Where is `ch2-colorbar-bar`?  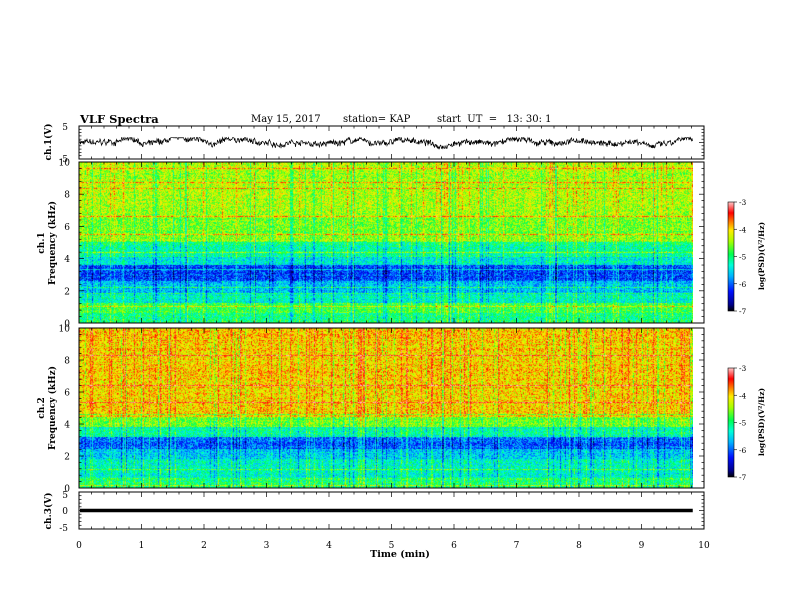
ch2-colorbar-bar is located at coordinates (731, 422).